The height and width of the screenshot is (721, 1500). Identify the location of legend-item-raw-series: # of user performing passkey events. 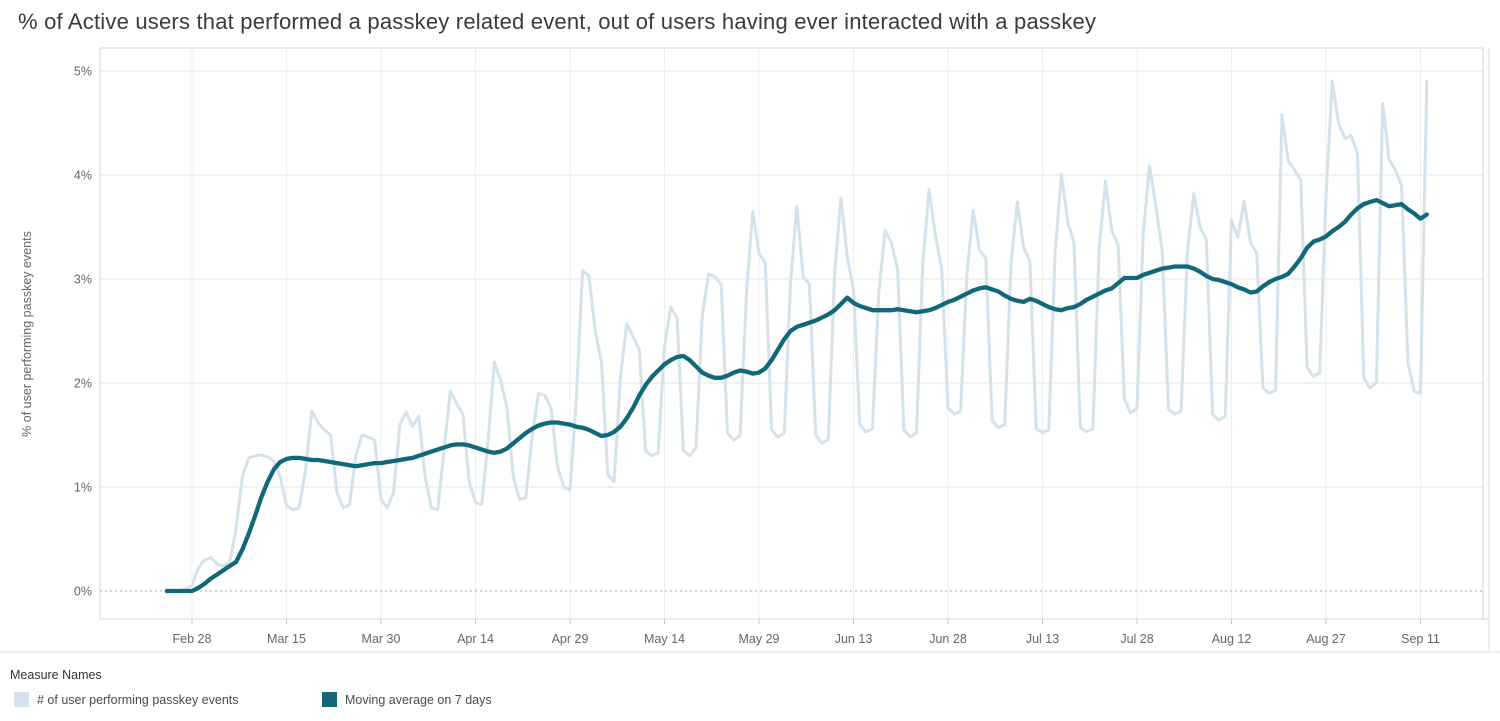
(126, 699).